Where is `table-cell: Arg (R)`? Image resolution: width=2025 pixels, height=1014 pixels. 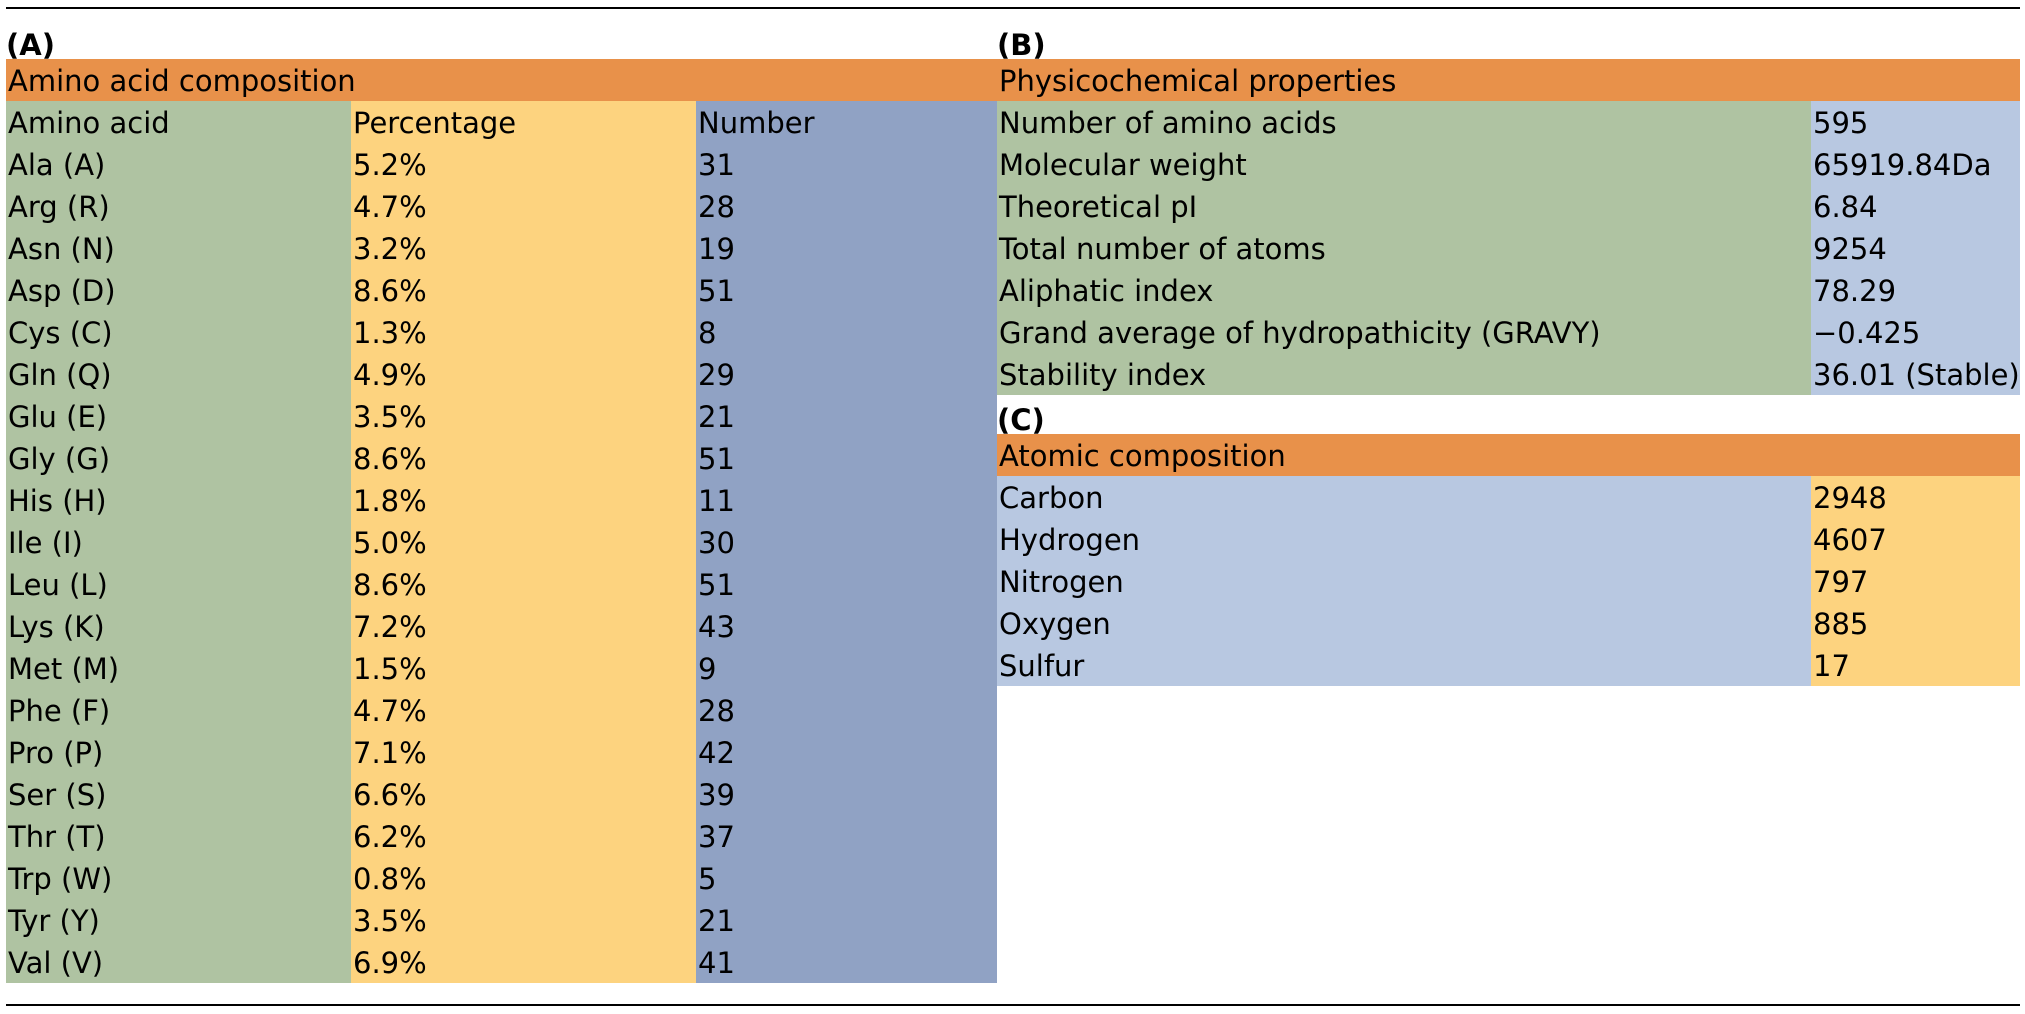
table-cell: Arg (R) is located at coordinates (178, 206).